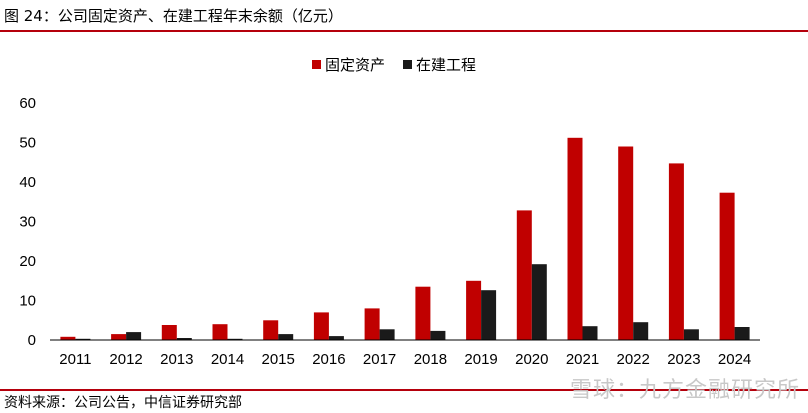  What do you see at coordinates (394, 65) in the screenshot?
I see `chart-legend: 固定资产 在建工程` at bounding box center [394, 65].